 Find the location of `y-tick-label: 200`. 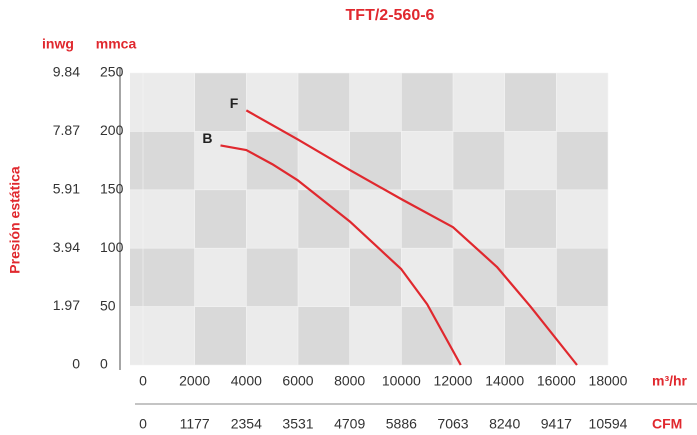

y-tick-label: 200 is located at coordinates (112, 130).